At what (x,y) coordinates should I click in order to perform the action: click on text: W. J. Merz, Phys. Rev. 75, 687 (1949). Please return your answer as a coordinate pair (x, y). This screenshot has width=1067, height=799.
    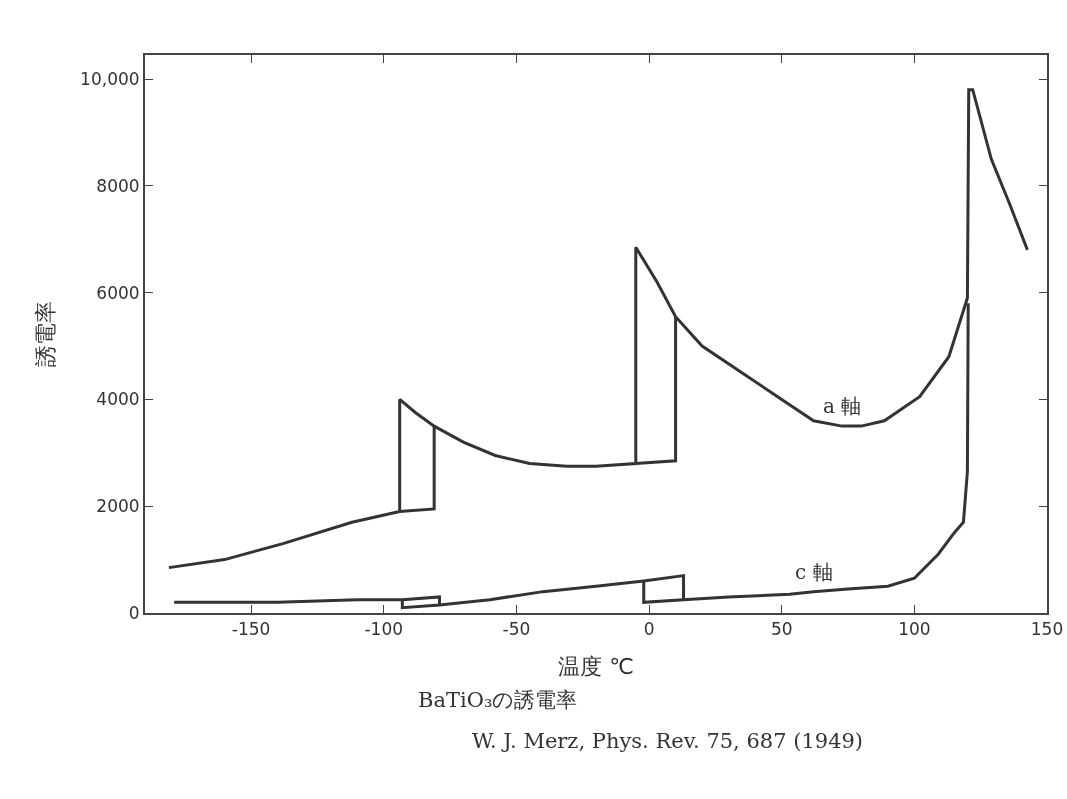
    Looking at the image, I should click on (668, 741).